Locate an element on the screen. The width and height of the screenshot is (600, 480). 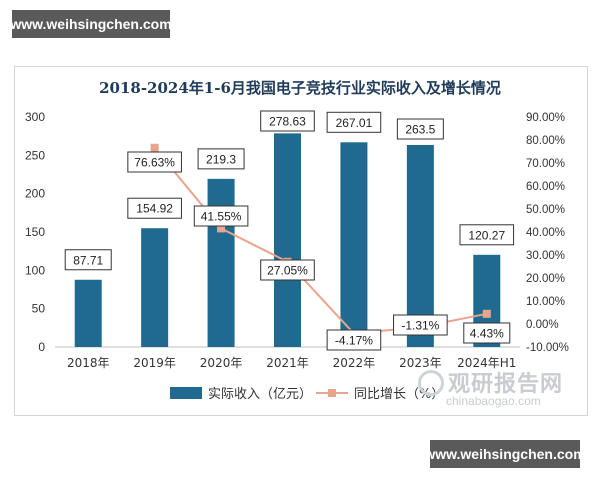
bar-value-label: 267.01 is located at coordinates (354, 123).